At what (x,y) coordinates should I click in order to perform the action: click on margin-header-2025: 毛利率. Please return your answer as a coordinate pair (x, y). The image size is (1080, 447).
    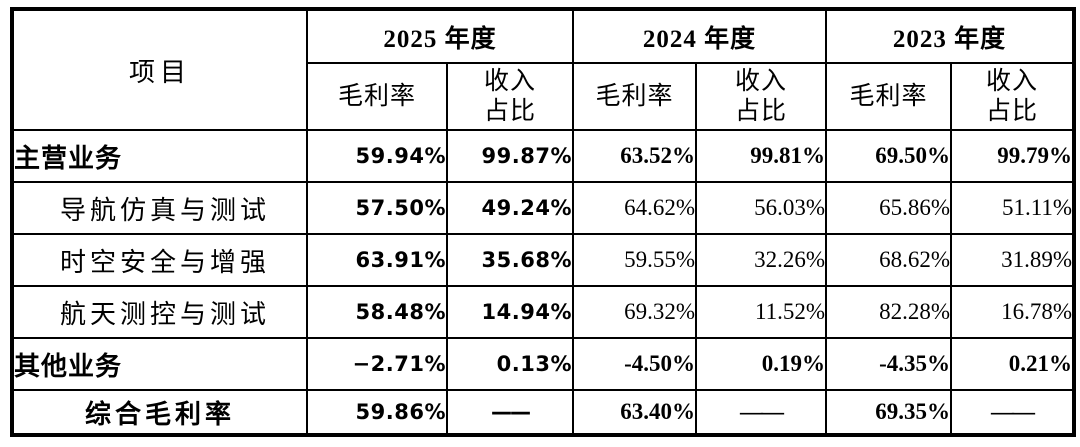
    Looking at the image, I should click on (377, 96).